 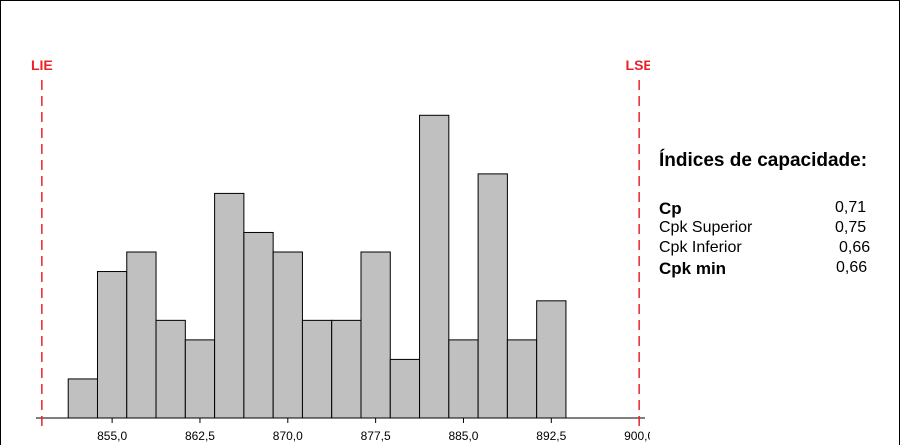 I want to click on cpk-inferior-row: Cpk Inferior 0,66, so click(x=779, y=249).